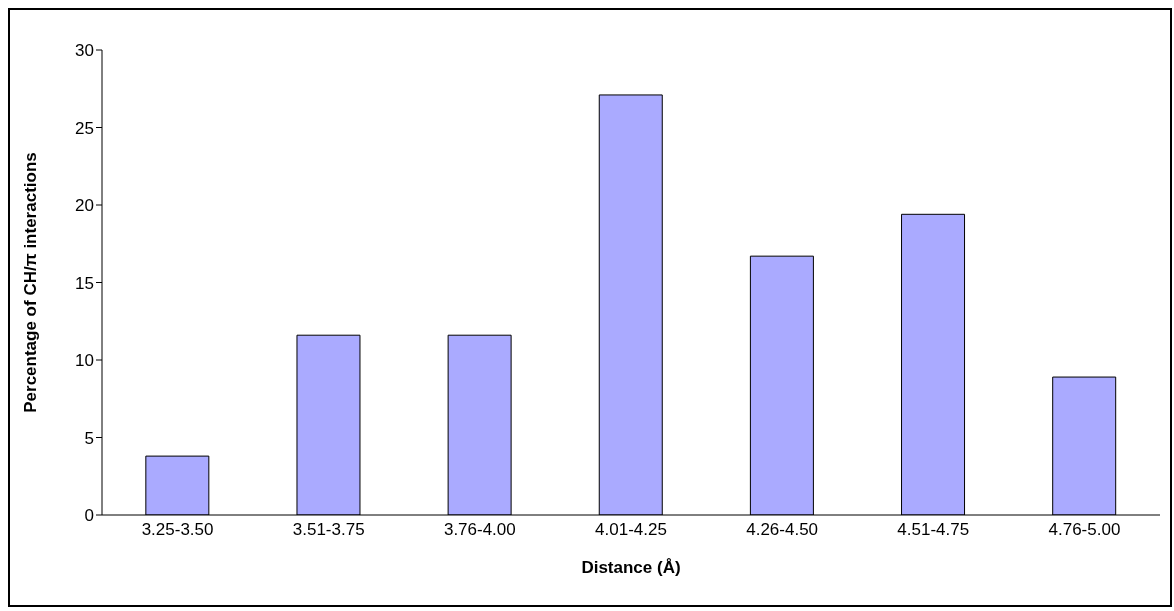 The height and width of the screenshot is (611, 1174). I want to click on x-axis-title: Distance (Å), so click(631, 567).